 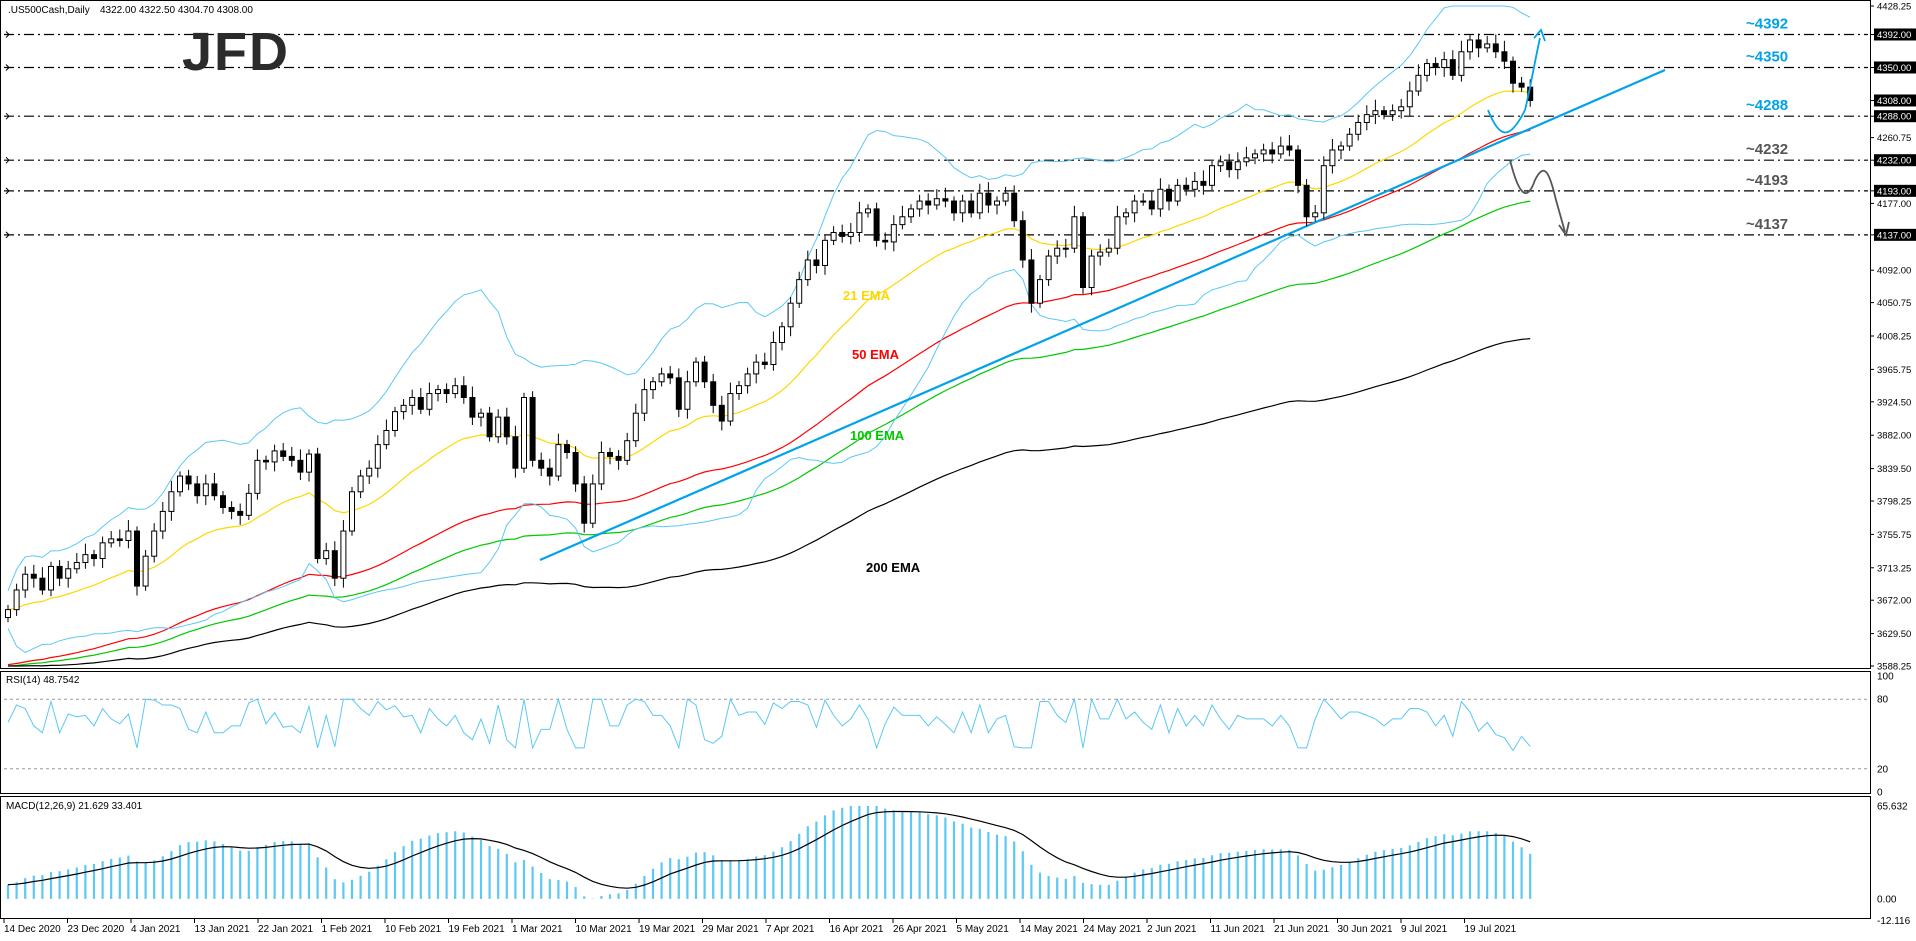 I want to click on price-tick-label: 4232.00, so click(x=1894, y=161).